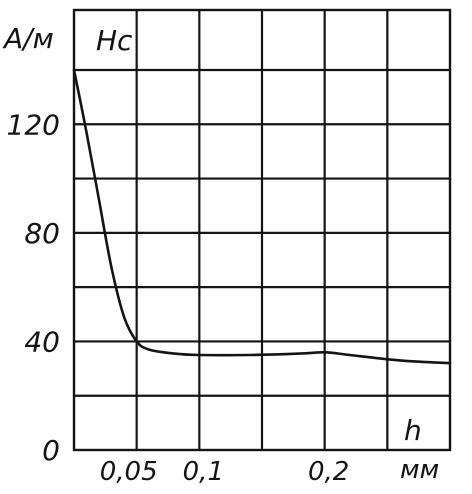 The image size is (472, 494). What do you see at coordinates (419, 470) in the screenshot?
I see `x-axis-unit: мм` at bounding box center [419, 470].